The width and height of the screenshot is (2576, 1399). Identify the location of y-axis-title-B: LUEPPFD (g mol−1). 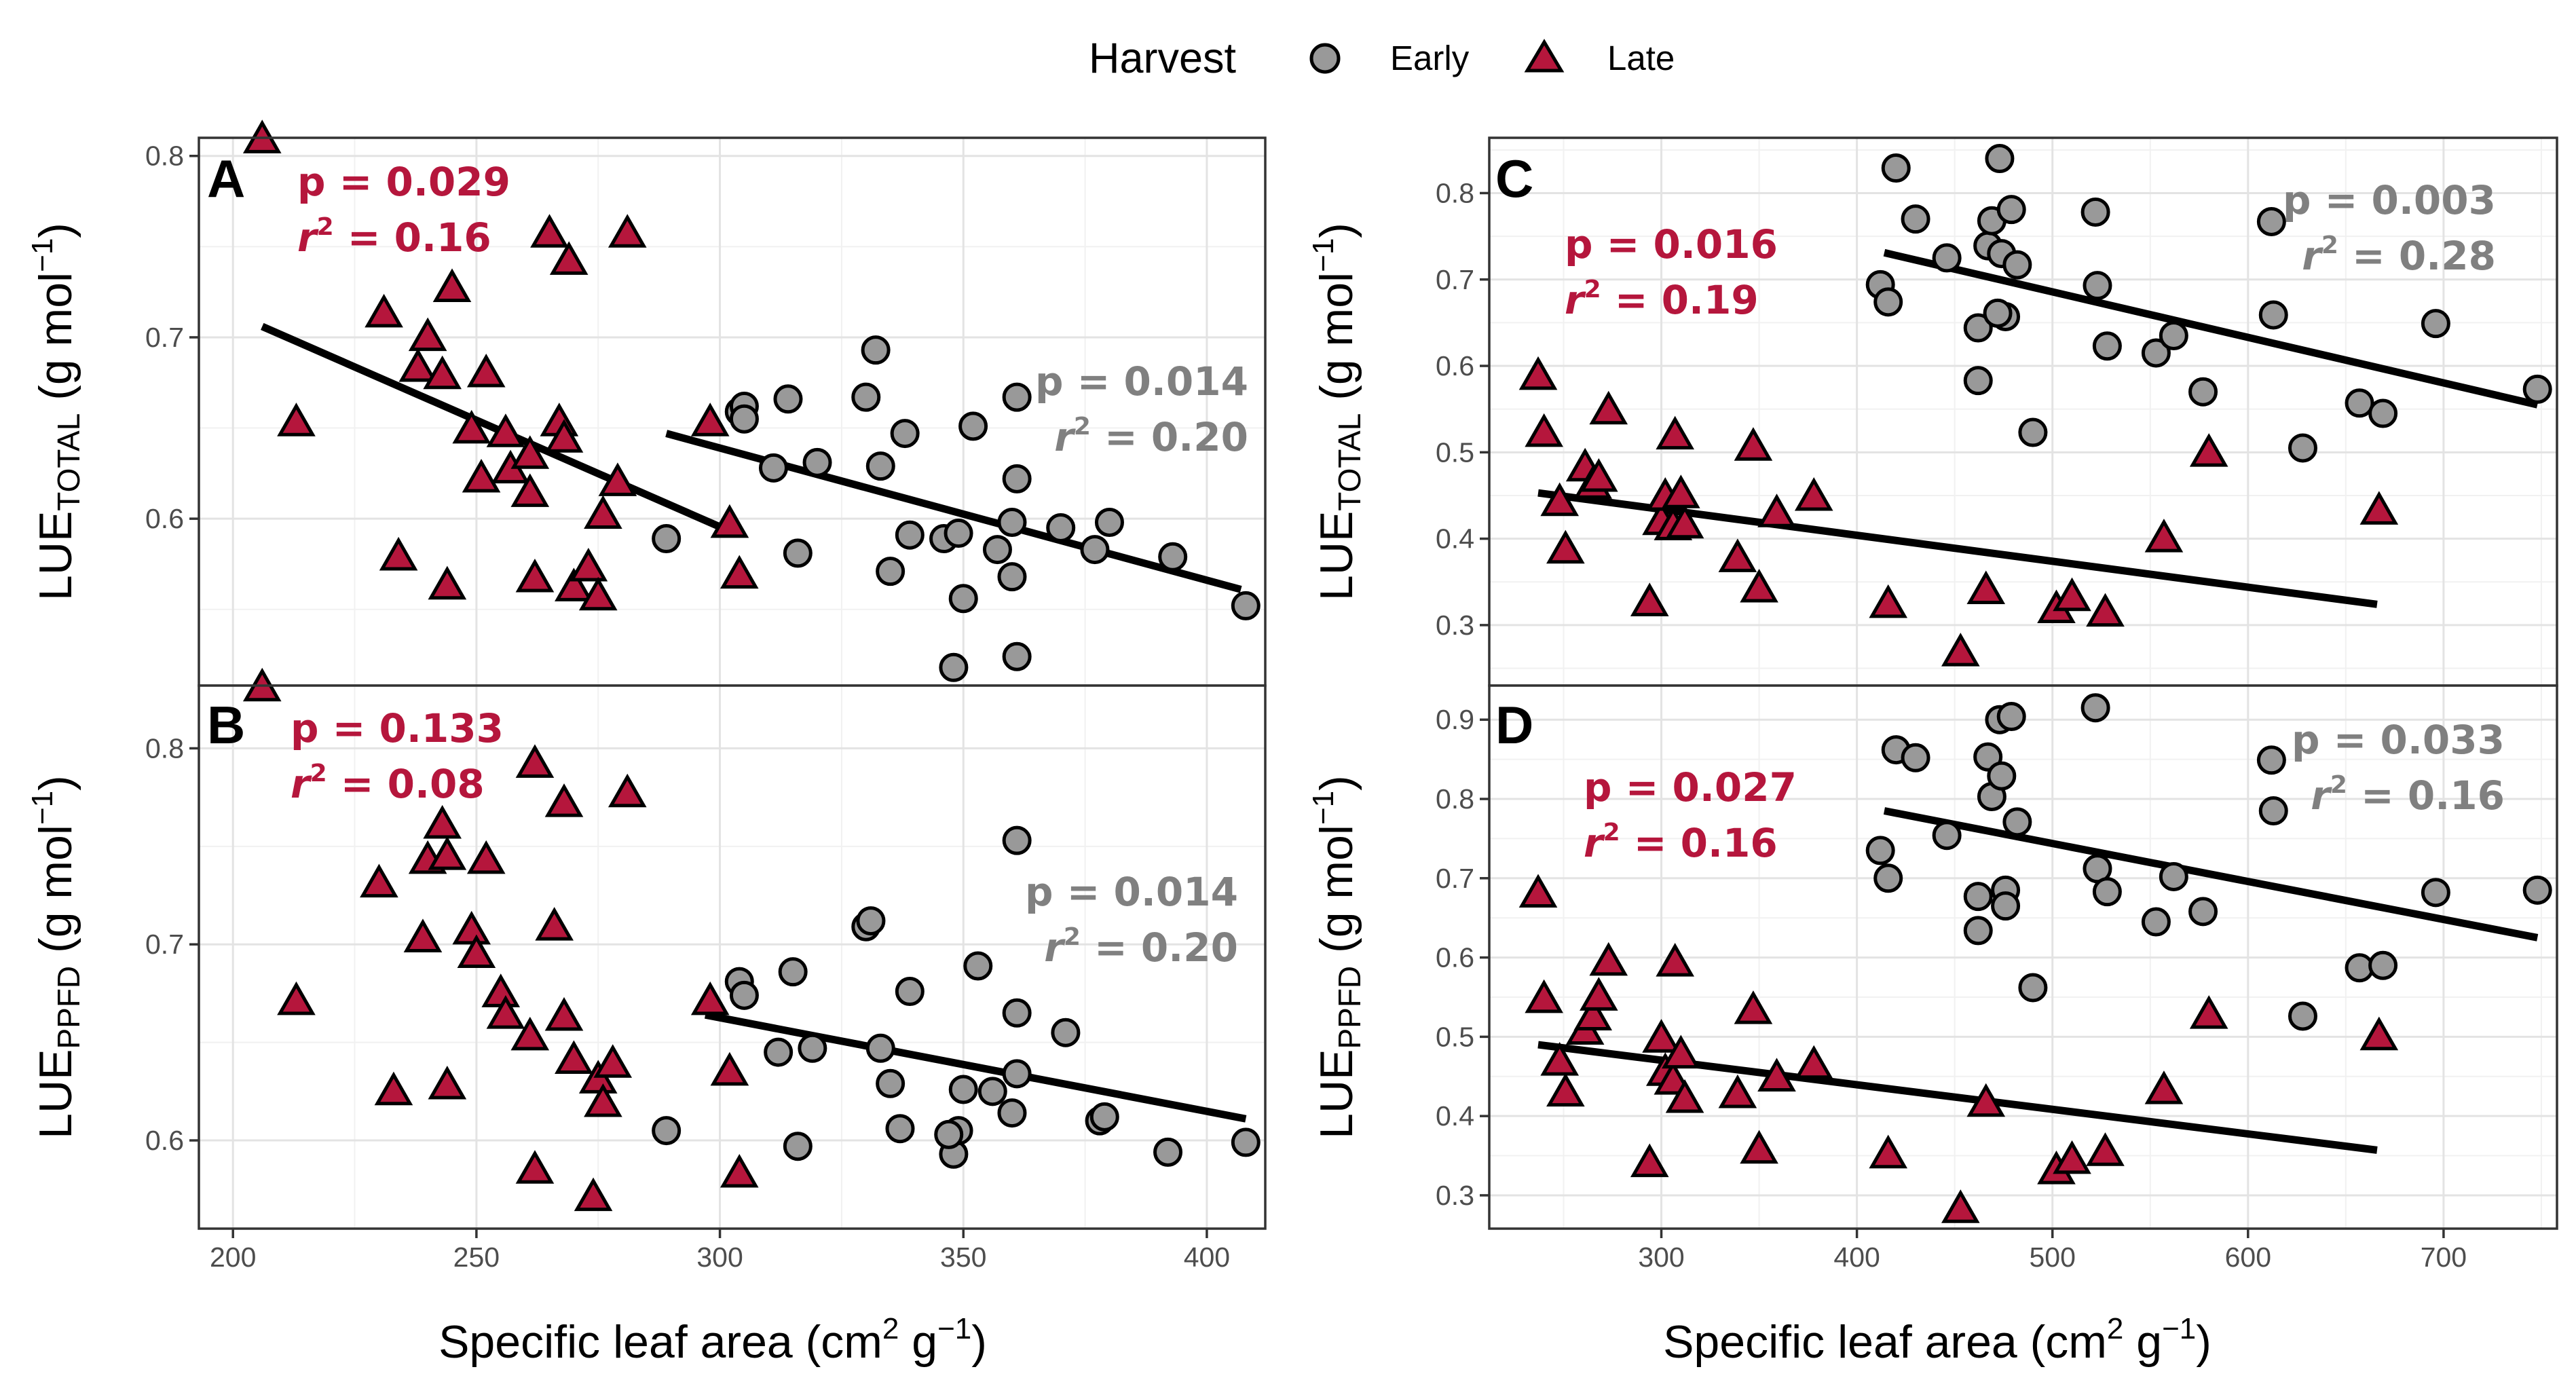
(56, 957).